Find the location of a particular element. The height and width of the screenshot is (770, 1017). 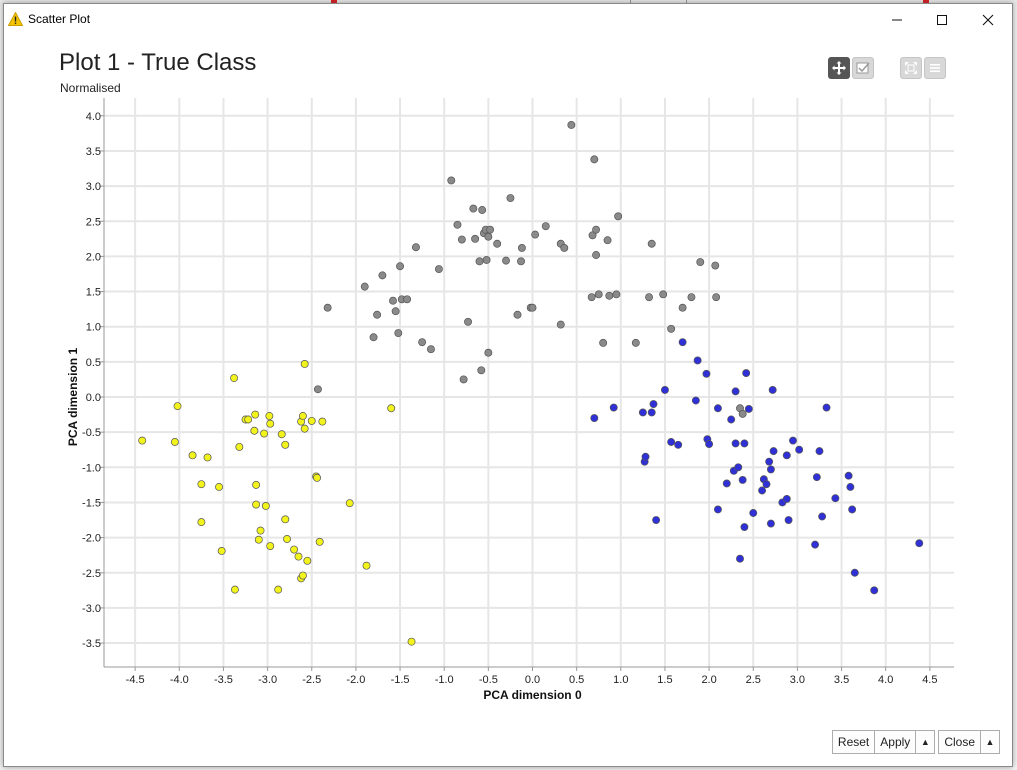

reset-button: Reset is located at coordinates (853, 742).